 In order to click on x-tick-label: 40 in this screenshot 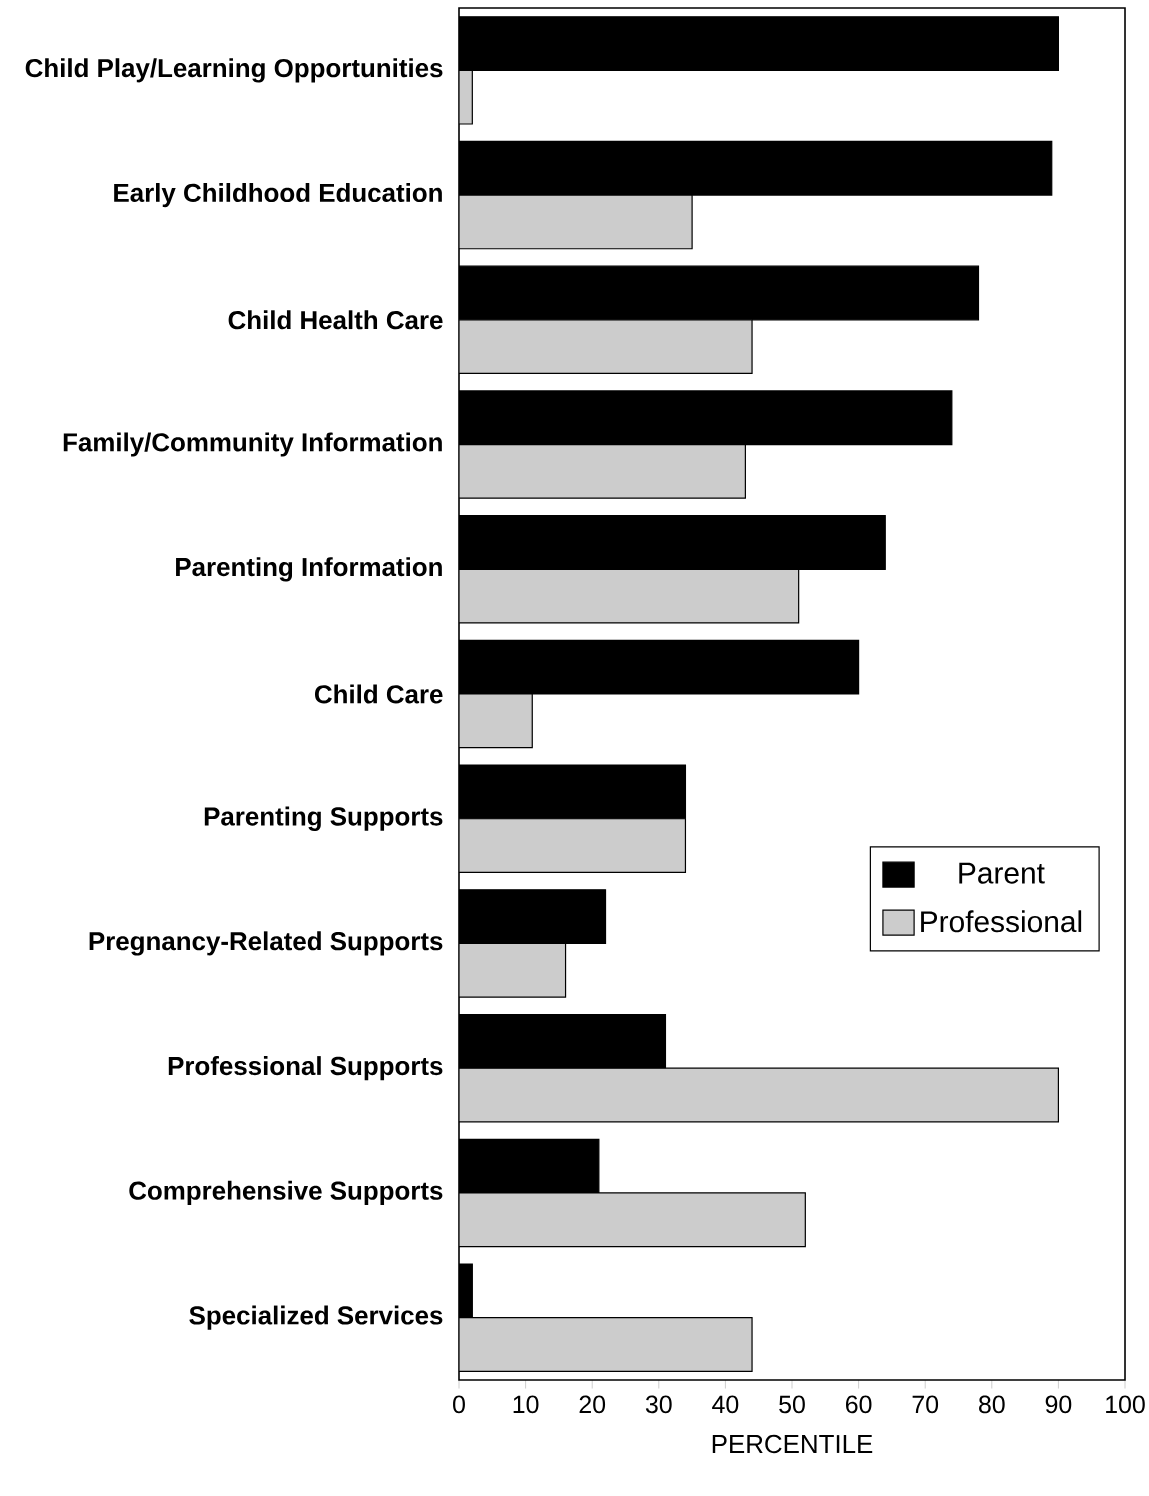, I will do `click(725, 1404)`.